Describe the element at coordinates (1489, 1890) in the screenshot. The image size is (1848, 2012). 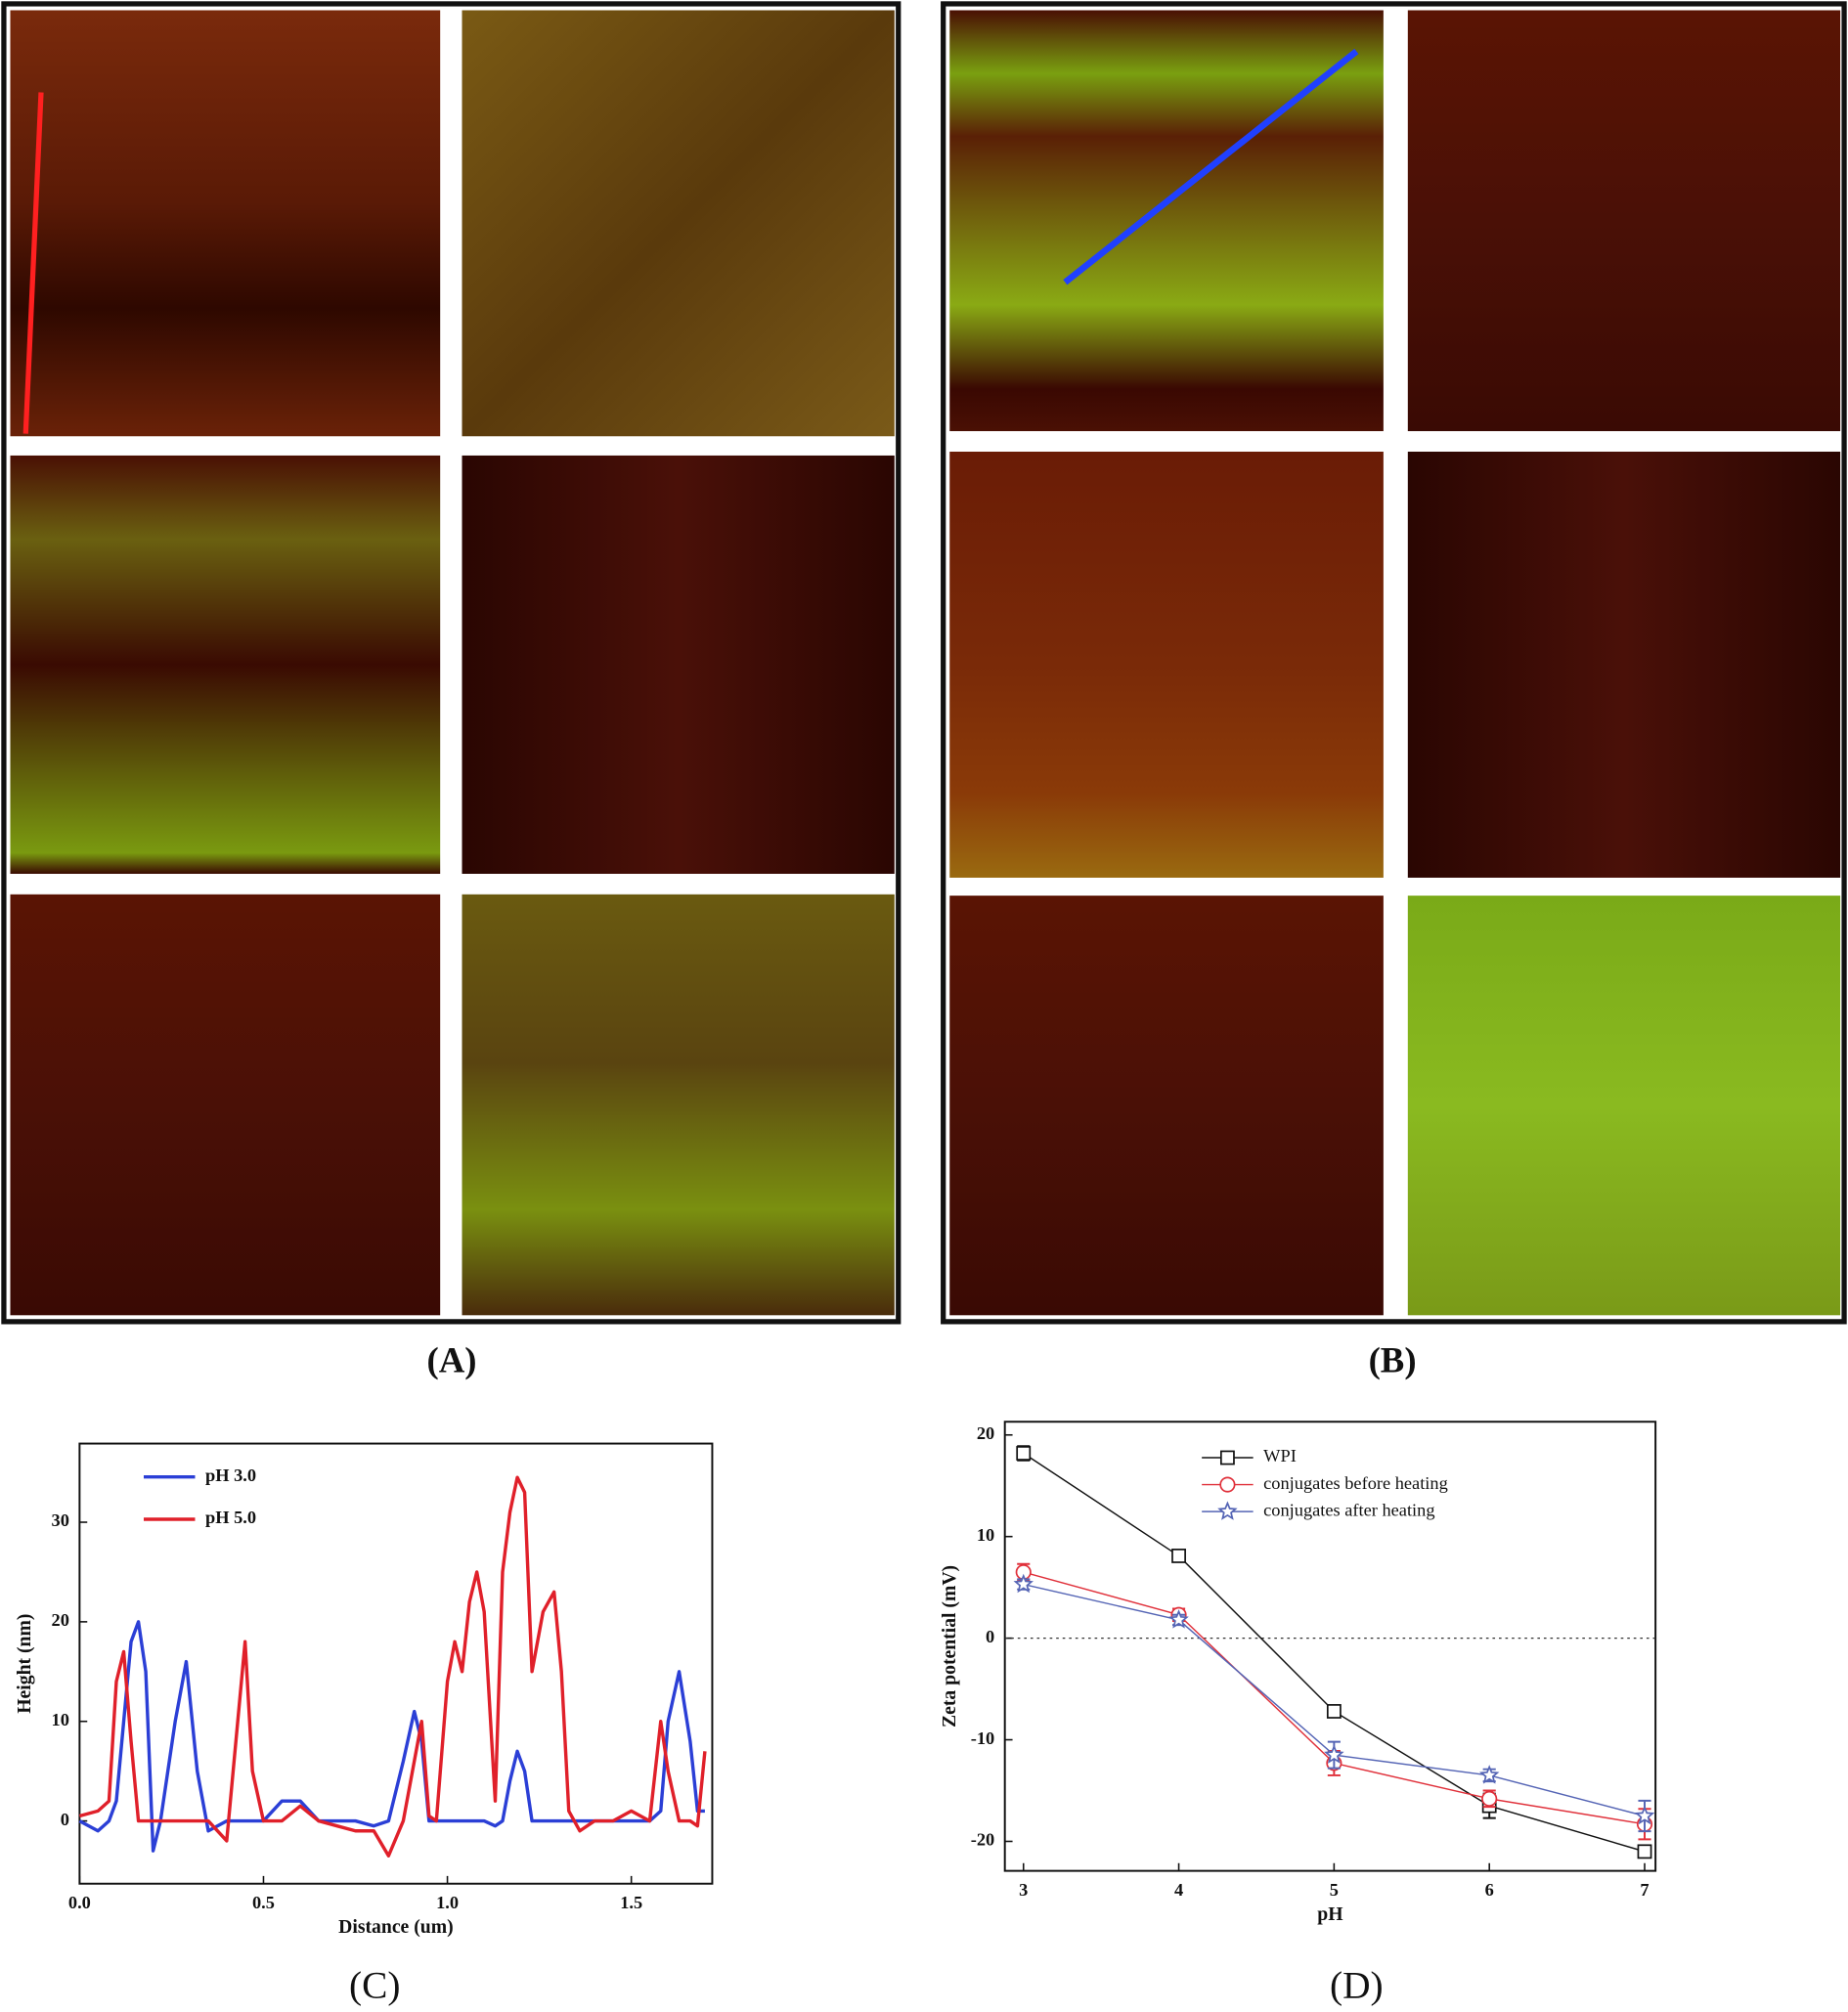
I see `x-tick-label: 6` at that location.